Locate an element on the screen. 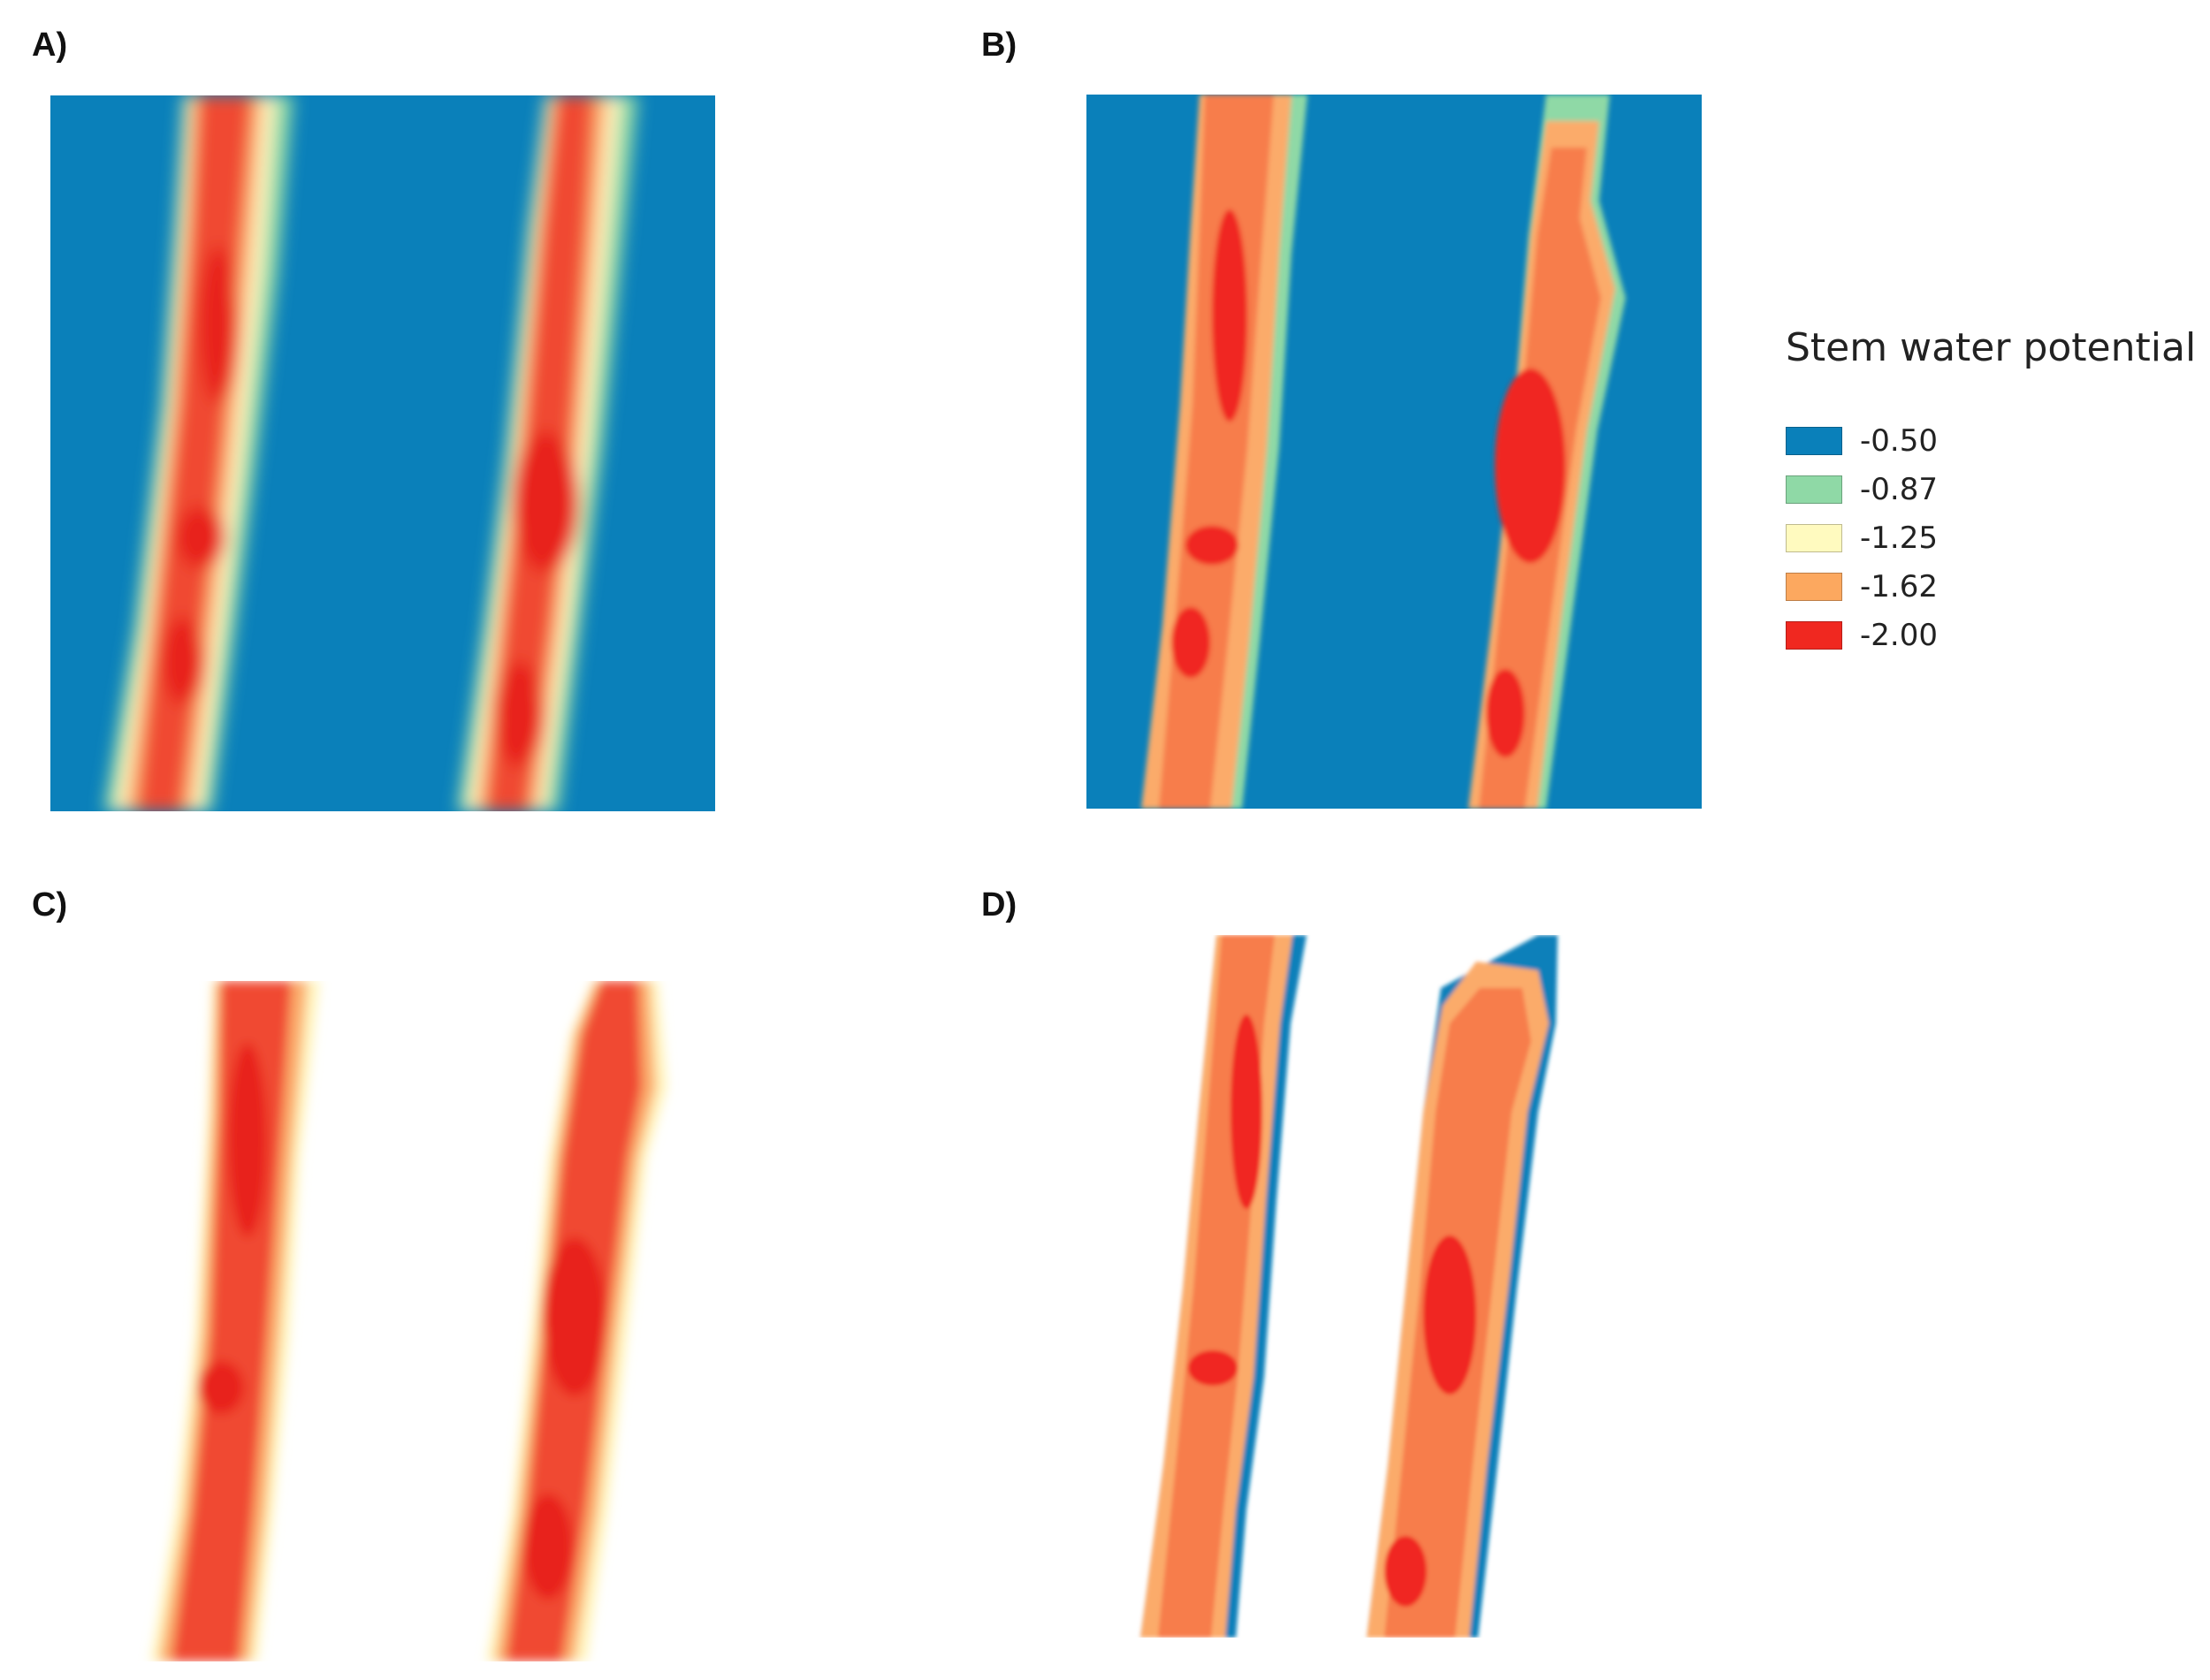  map-panel-b is located at coordinates (1394, 452).